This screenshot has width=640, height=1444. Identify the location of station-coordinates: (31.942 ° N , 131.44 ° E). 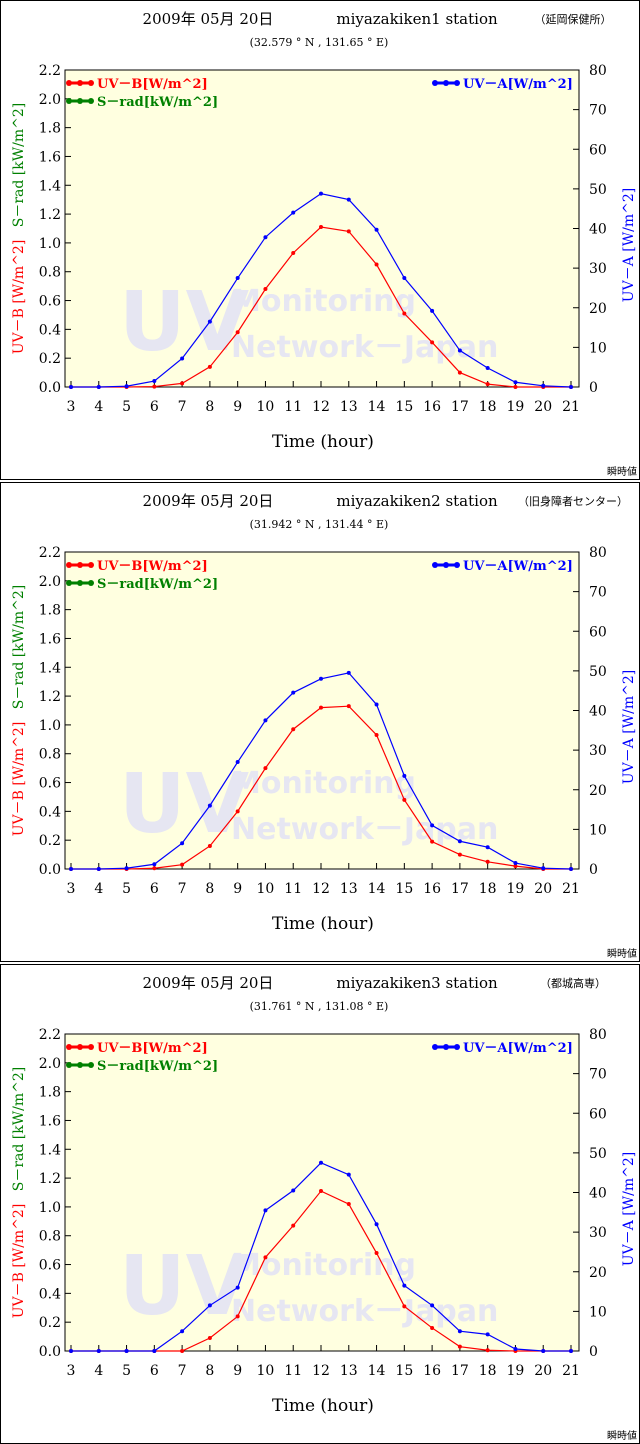
(319, 524).